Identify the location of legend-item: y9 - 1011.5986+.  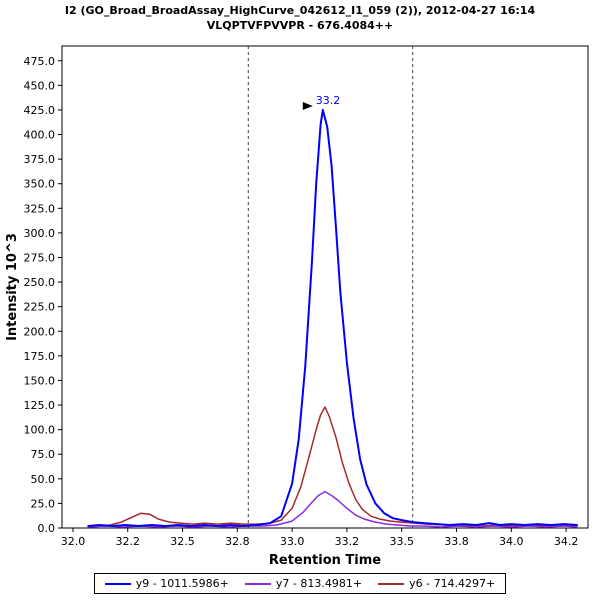
(166, 584).